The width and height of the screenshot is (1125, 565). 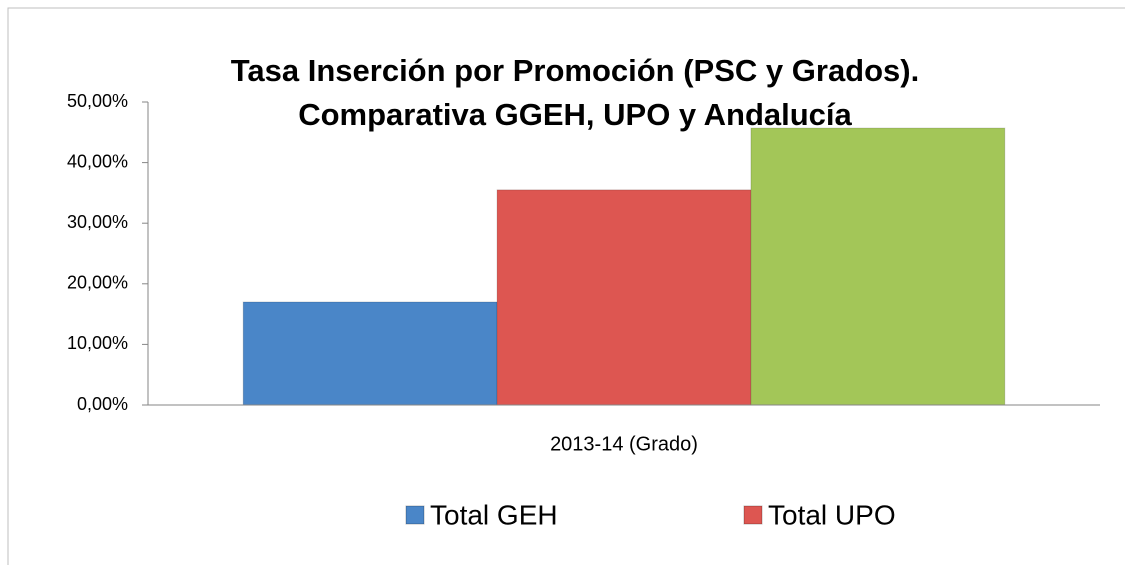 What do you see at coordinates (97, 222) in the screenshot?
I see `y-tick-label: 30,00%` at bounding box center [97, 222].